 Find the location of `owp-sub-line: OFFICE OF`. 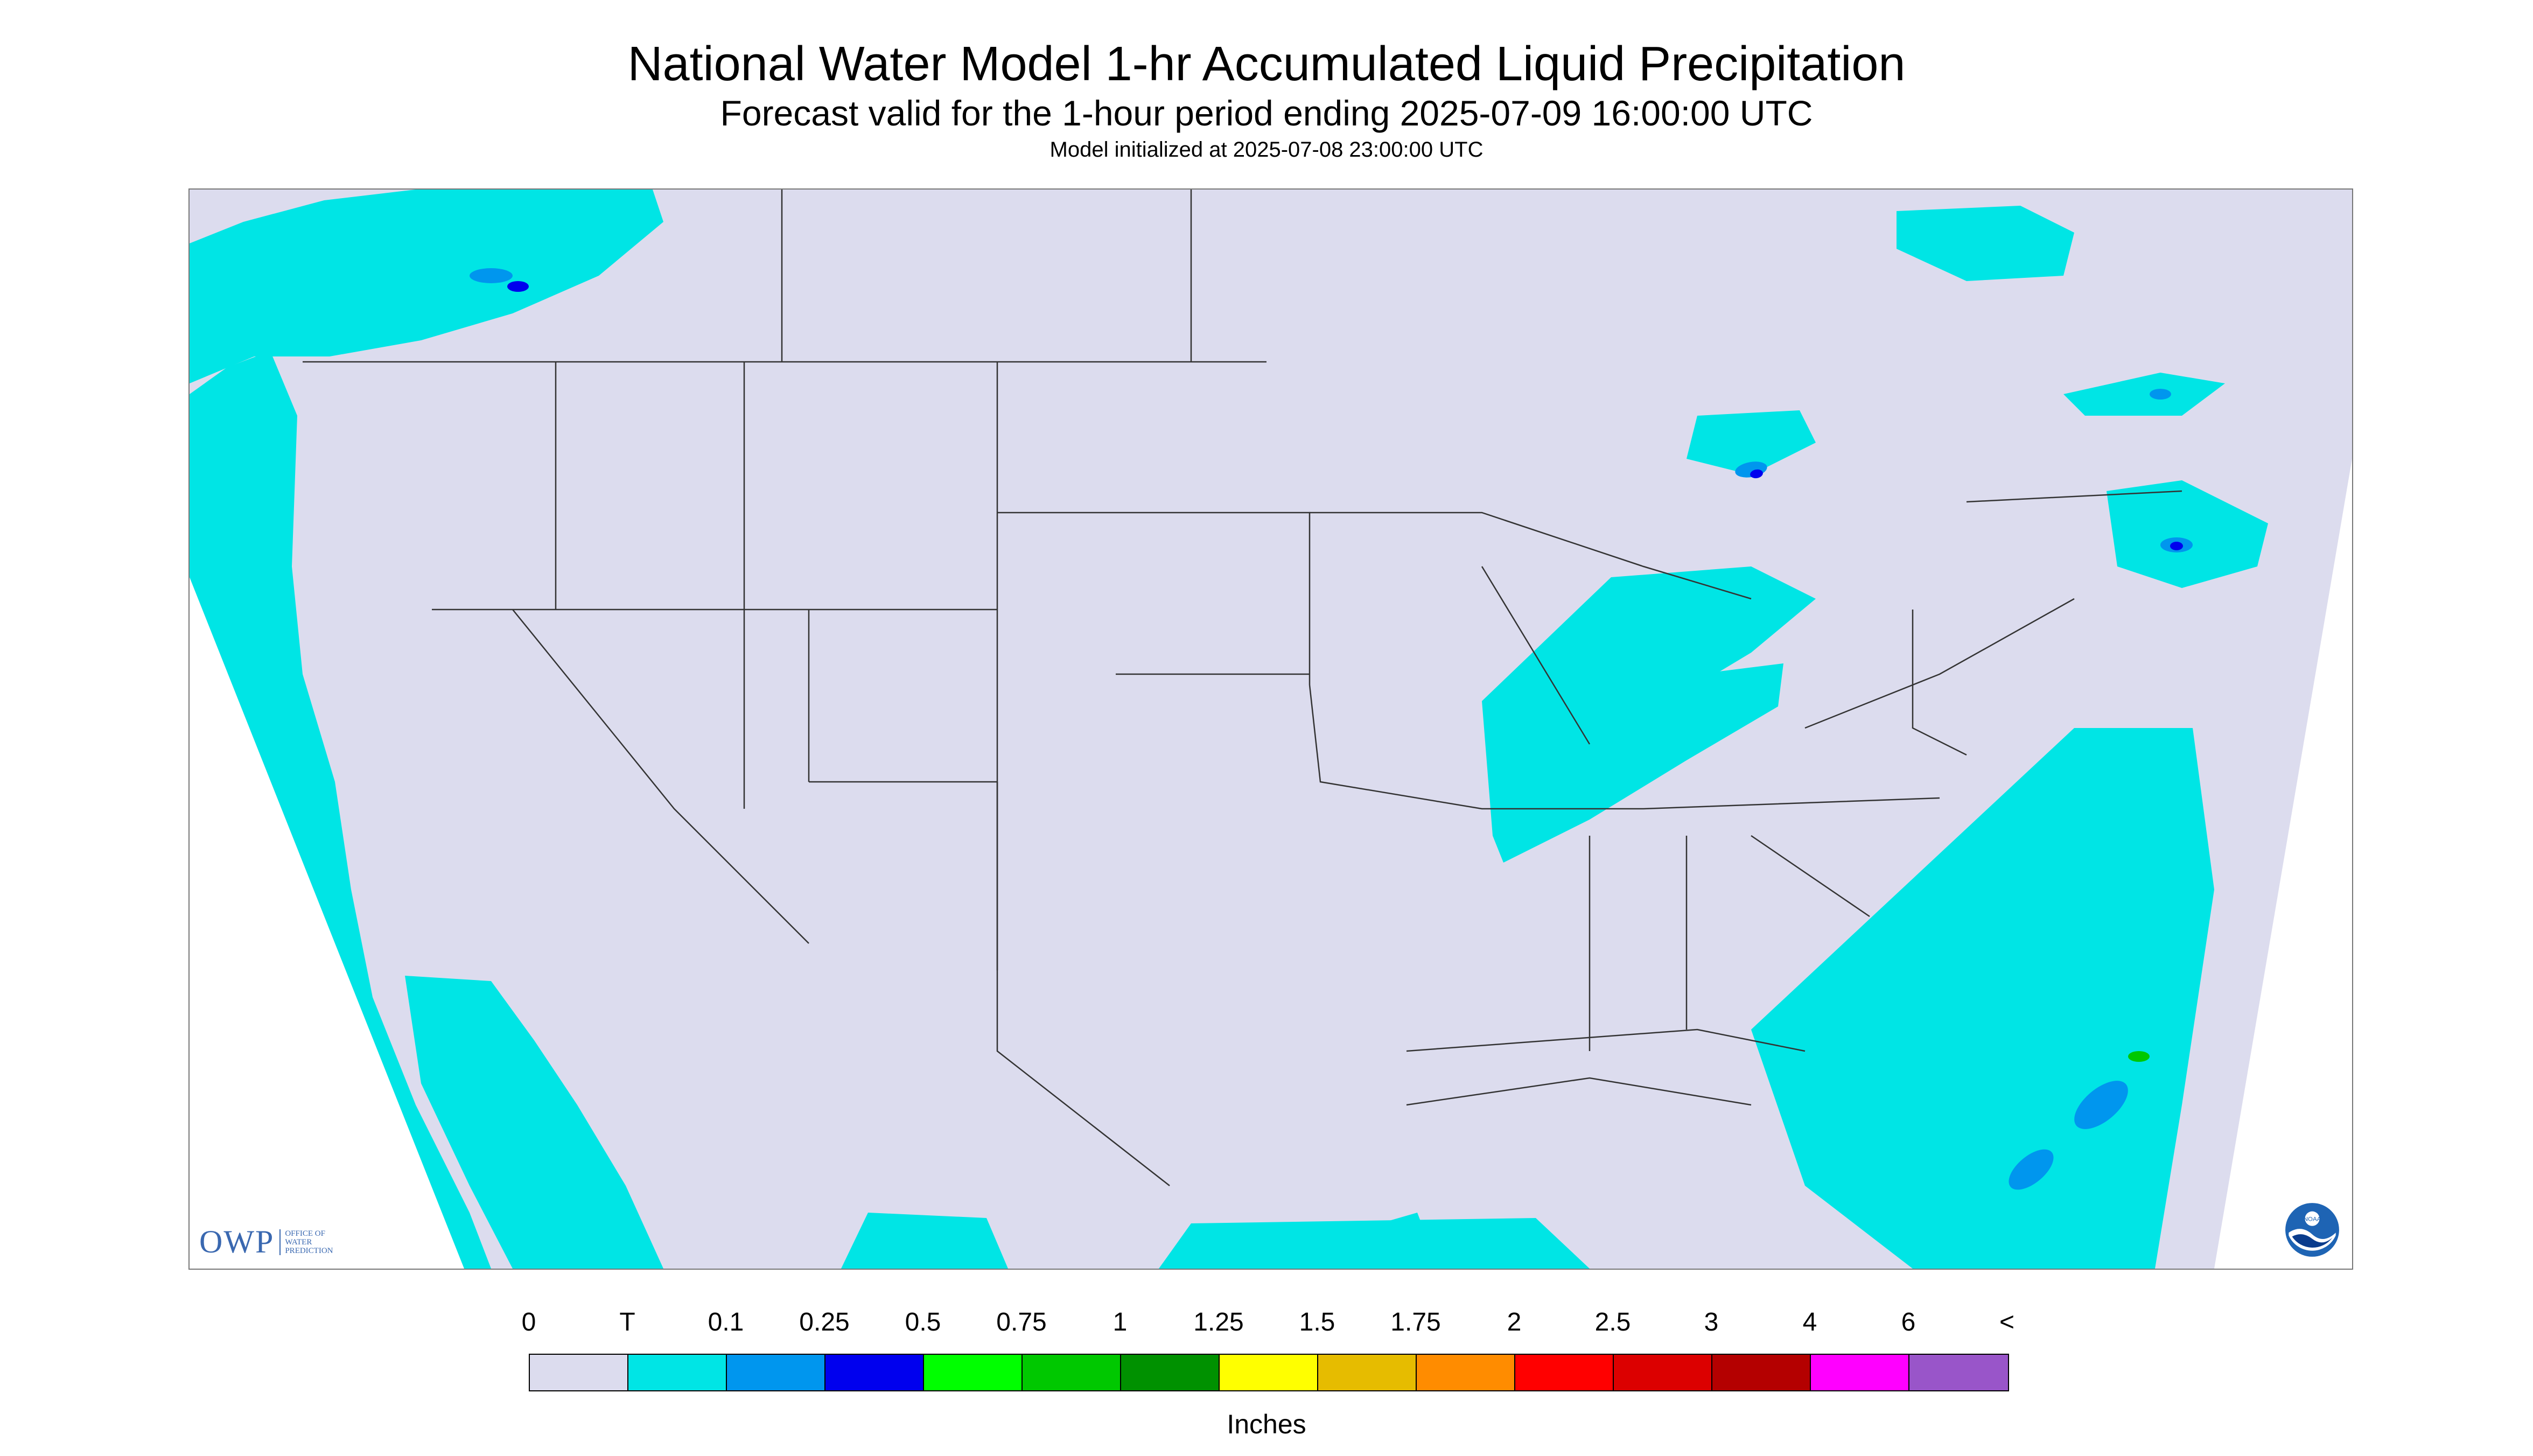

owp-sub-line: OFFICE OF is located at coordinates (305, 1233).